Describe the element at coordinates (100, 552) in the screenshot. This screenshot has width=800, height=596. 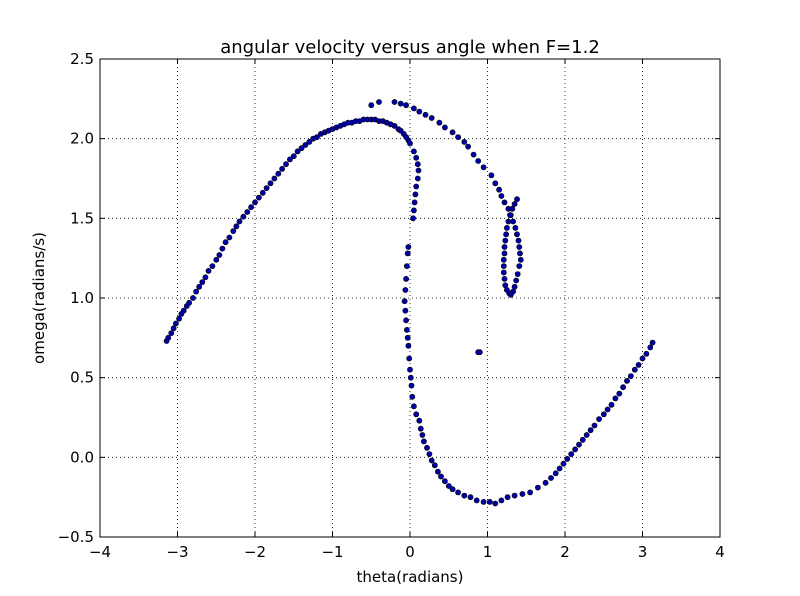
I see `x-tick-label: −4` at that location.